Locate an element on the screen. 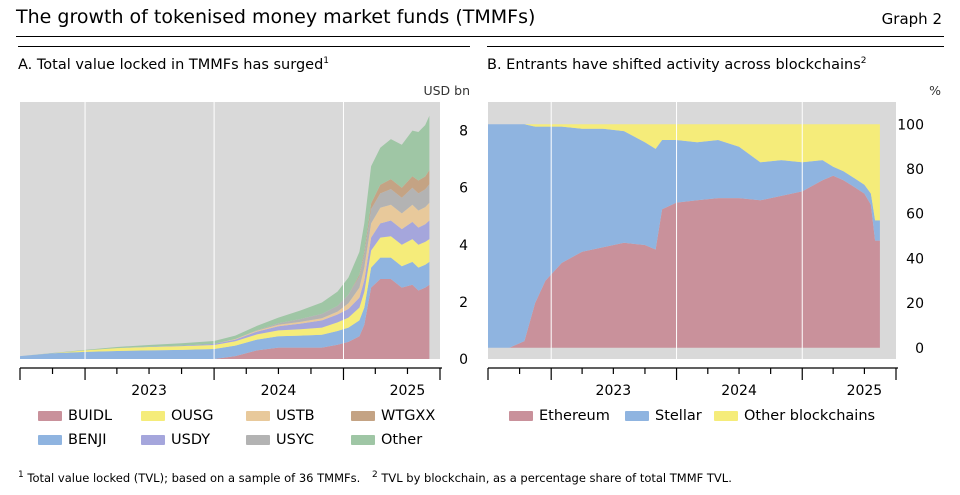 This screenshot has width=960, height=495. legend-item-benji: BENJI is located at coordinates (72, 440).